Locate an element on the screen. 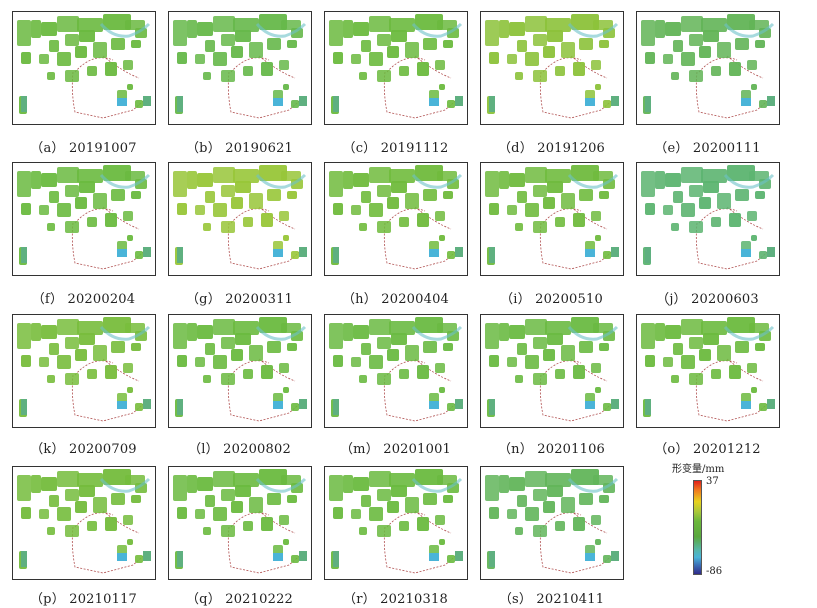 Image resolution: width=817 pixels, height=608 pixels. legend-min-label: -86 is located at coordinates (714, 571).